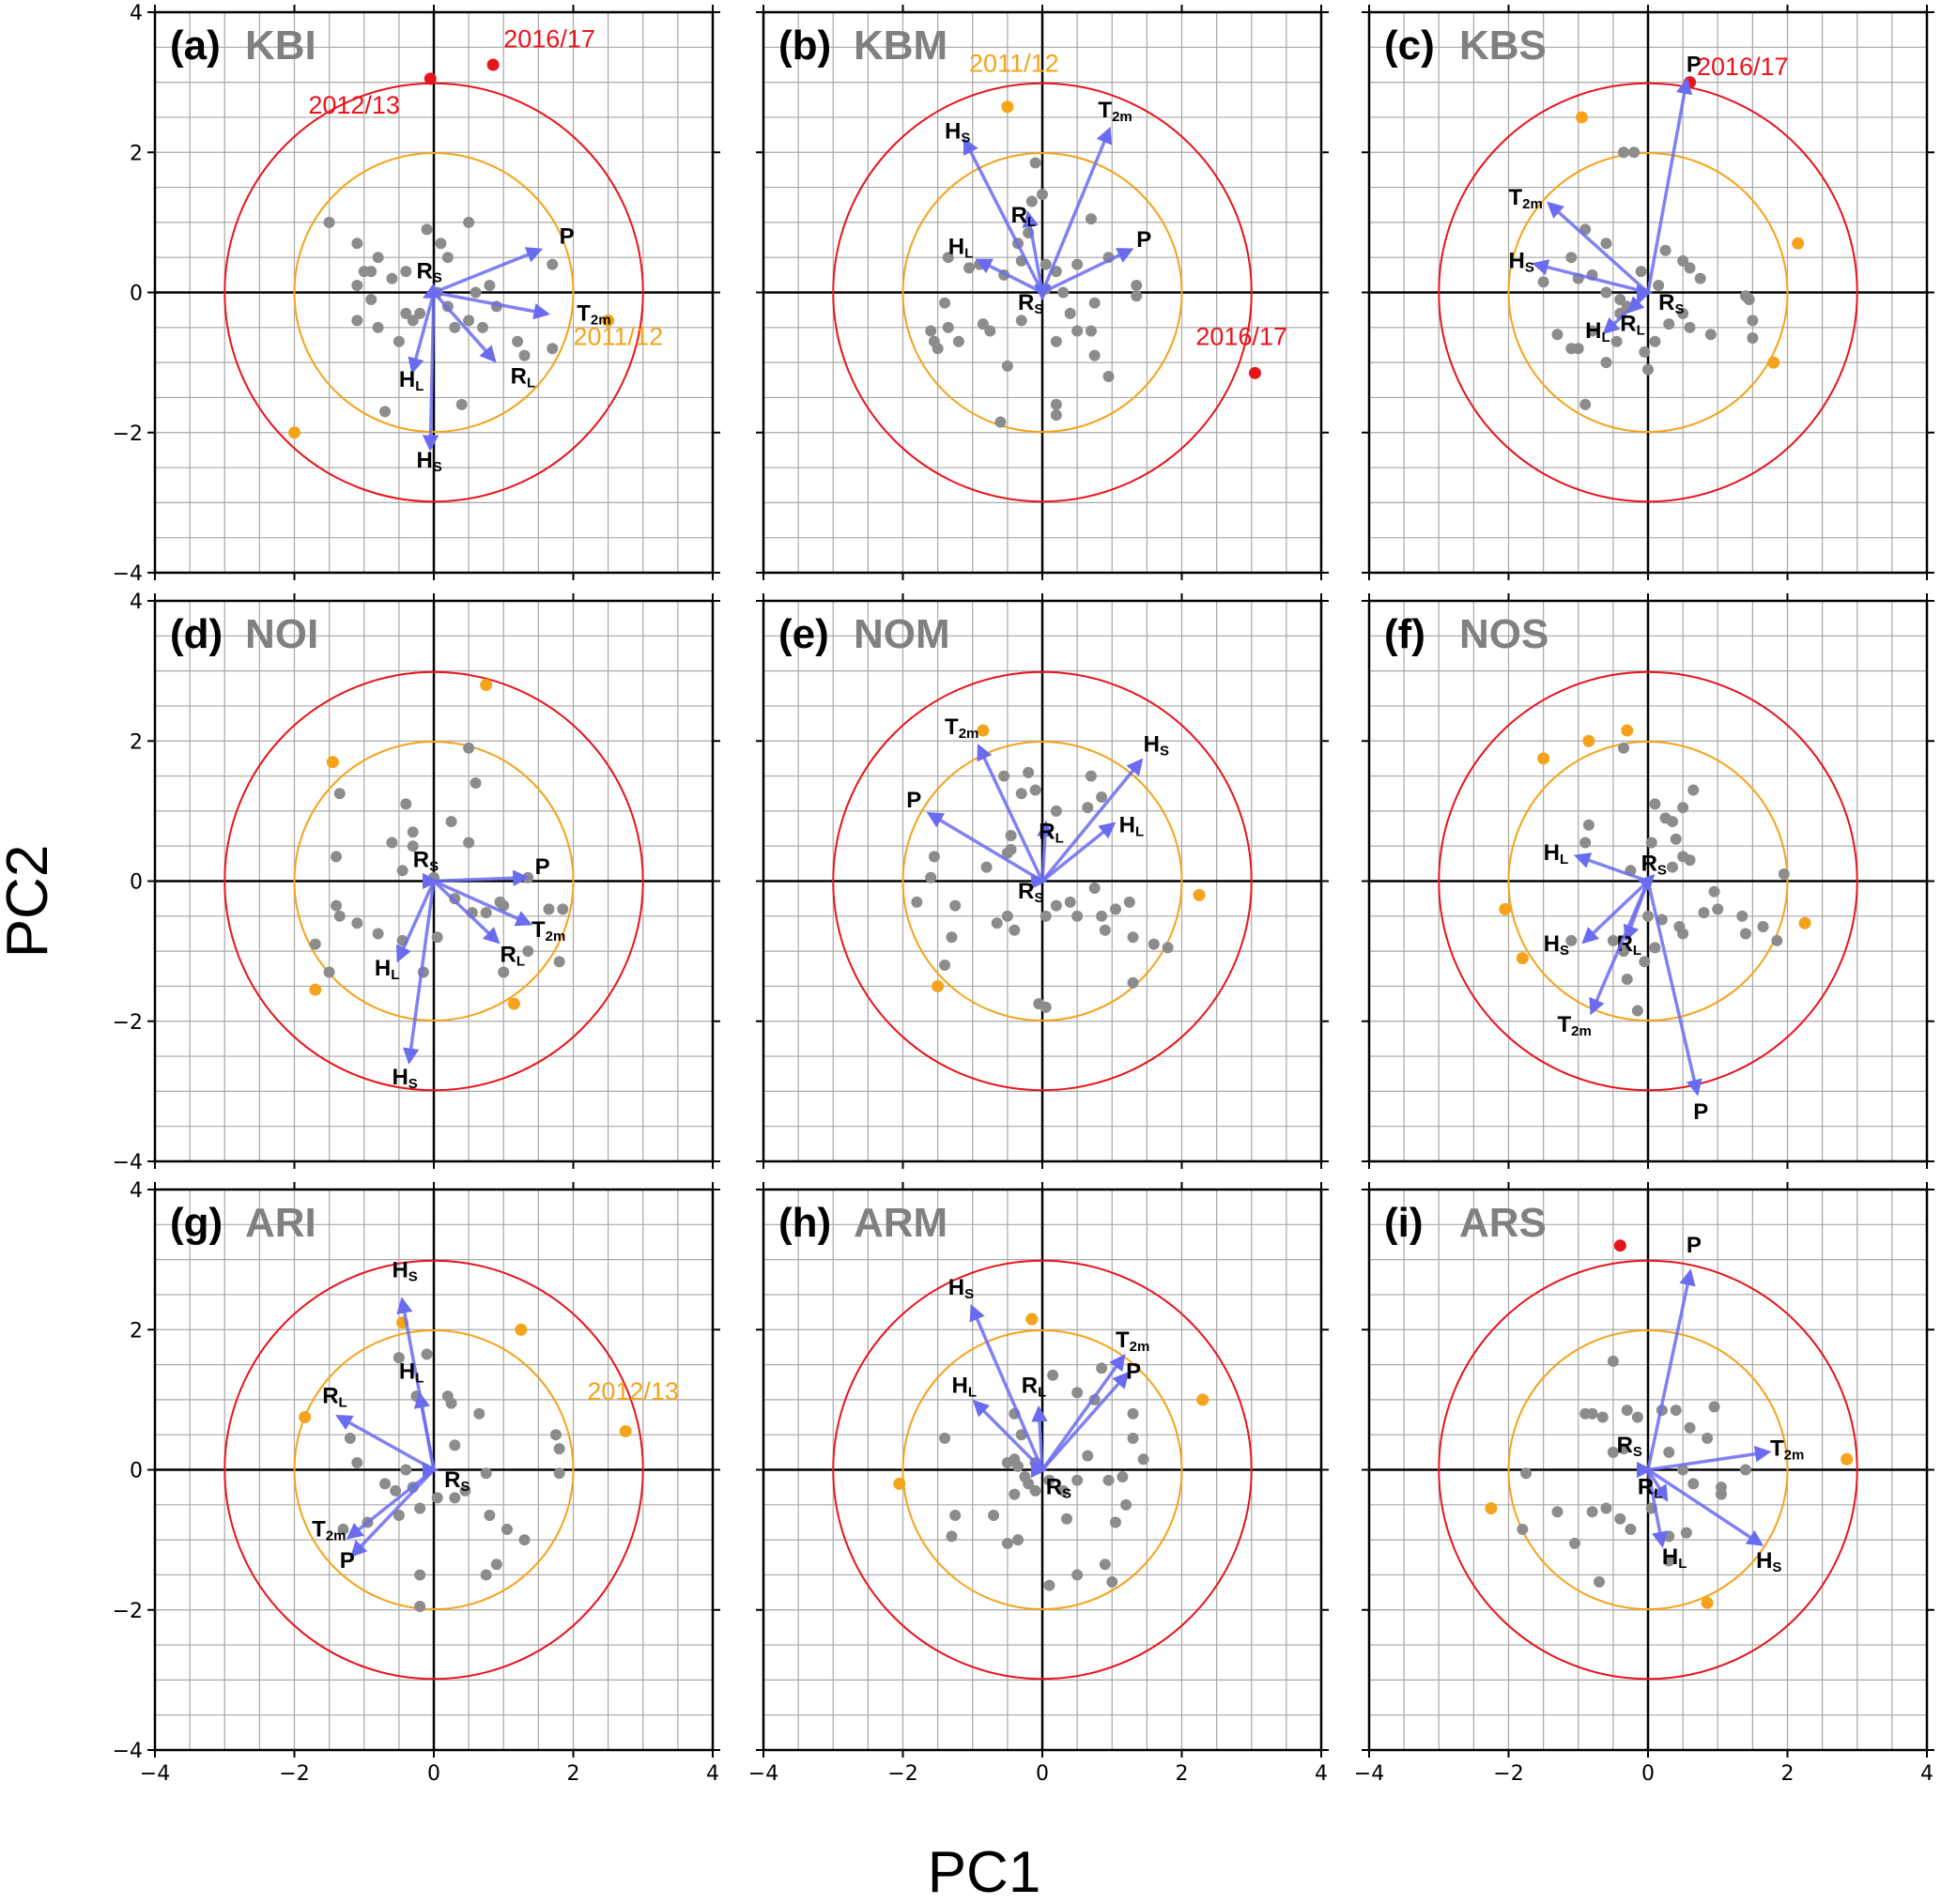 The height and width of the screenshot is (1904, 1941). What do you see at coordinates (30, 902) in the screenshot?
I see `y-axis-title: PC2` at bounding box center [30, 902].